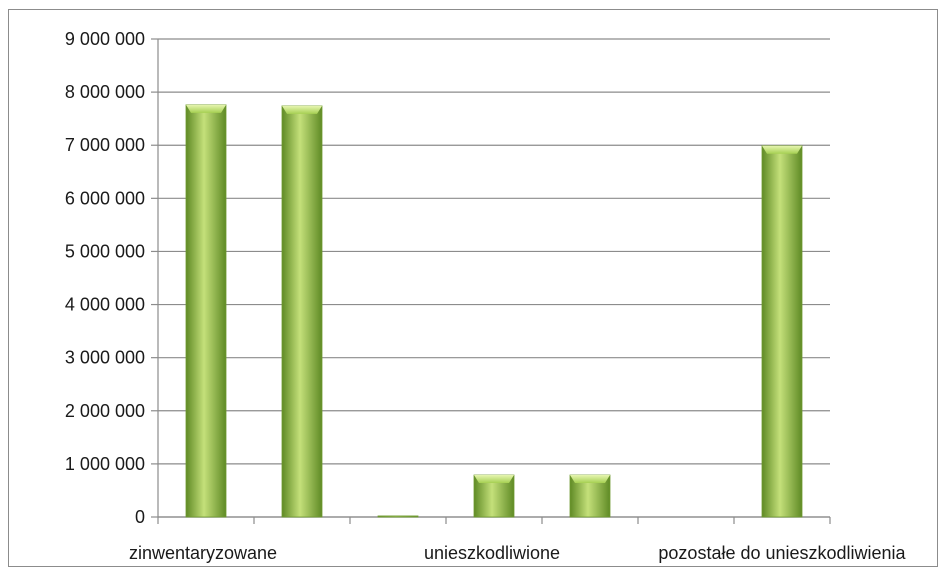 Image resolution: width=951 pixels, height=576 pixels. What do you see at coordinates (105, 198) in the screenshot?
I see `y-tick-label: 6 000 000` at bounding box center [105, 198].